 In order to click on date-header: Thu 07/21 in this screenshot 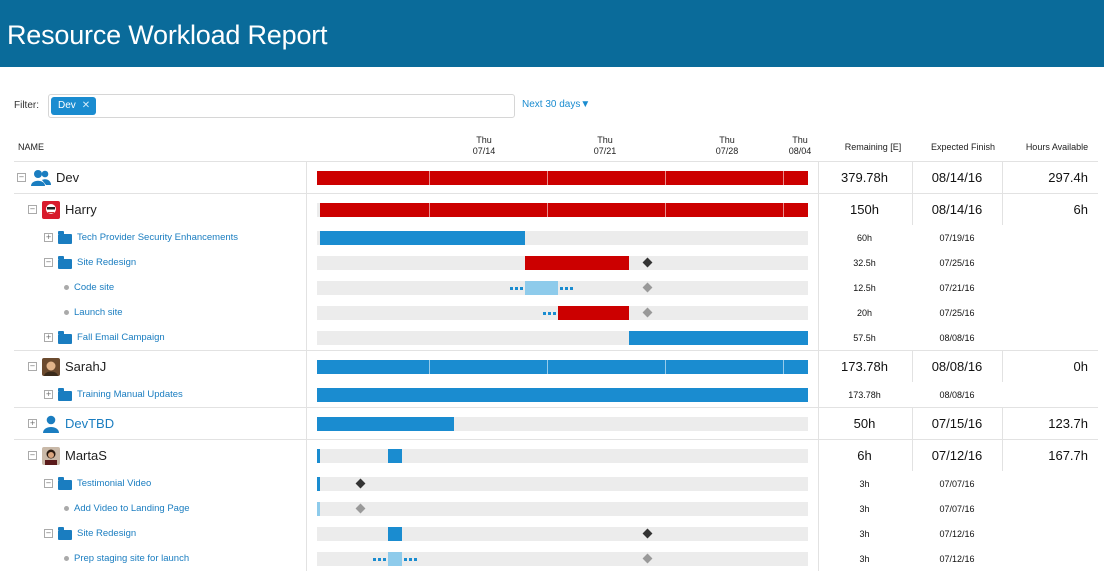, I will do `click(605, 146)`.